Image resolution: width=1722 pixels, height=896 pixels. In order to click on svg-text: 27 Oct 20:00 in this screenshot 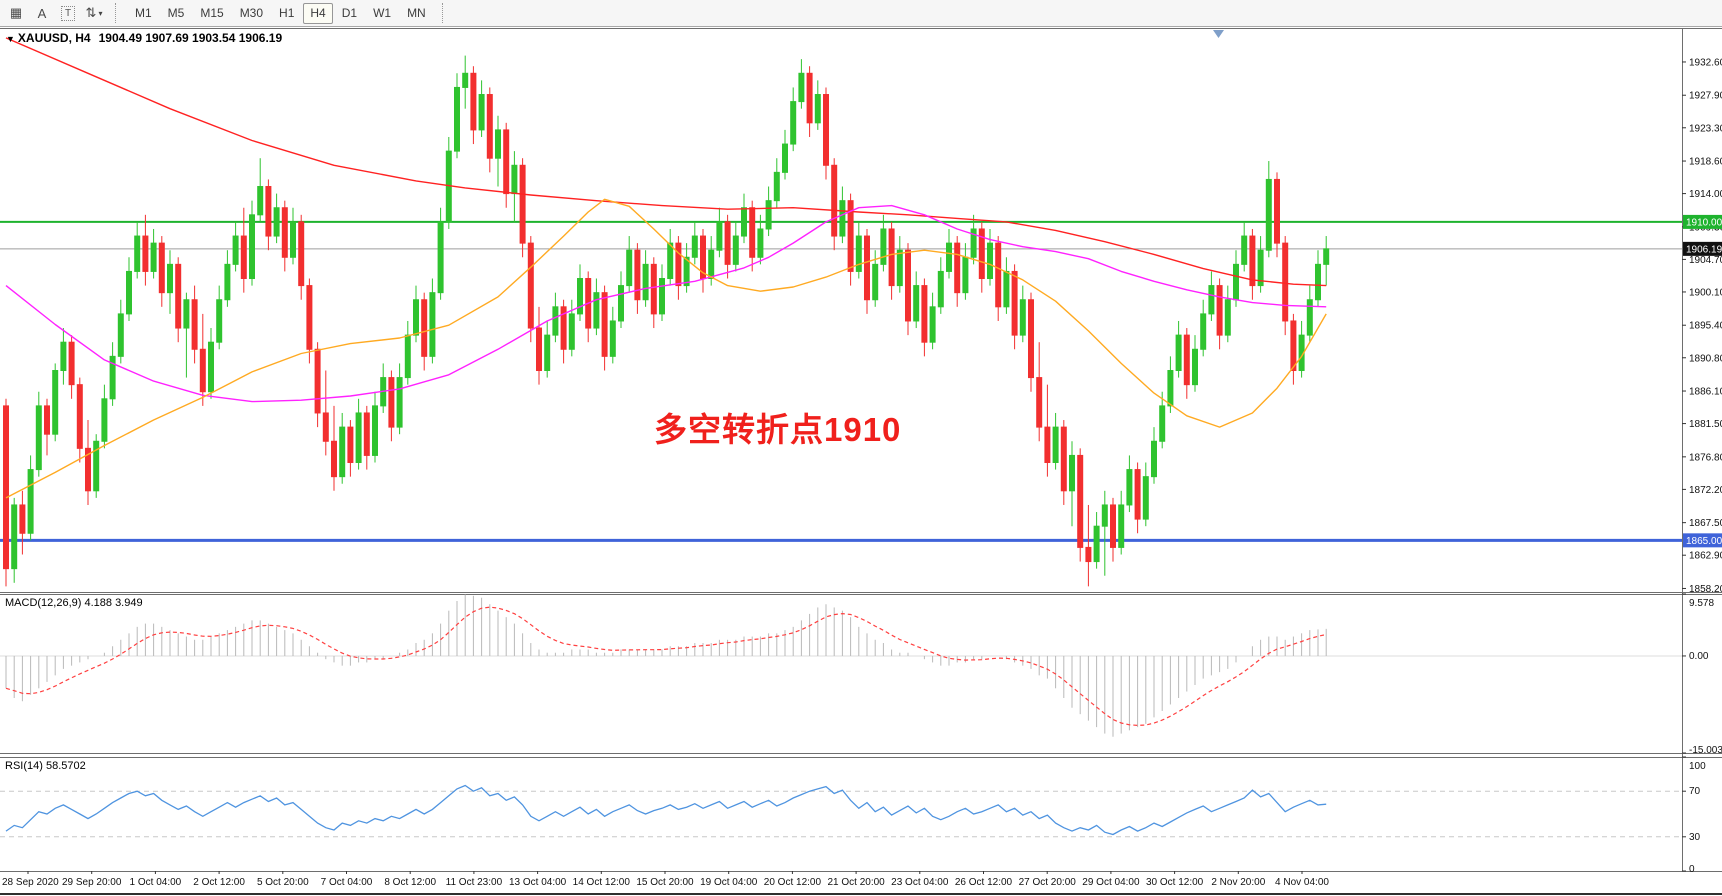, I will do `click(1048, 882)`.